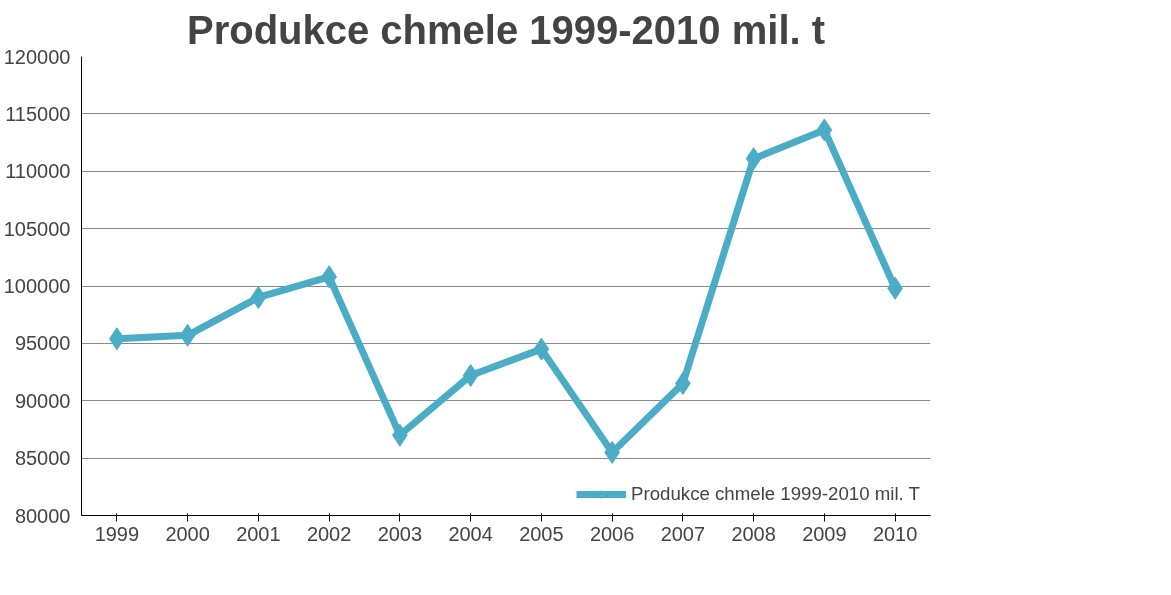 Image resolution: width=1171 pixels, height=595 pixels. Describe the element at coordinates (38, 171) in the screenshot. I see `y-tick-label: 110000` at that location.